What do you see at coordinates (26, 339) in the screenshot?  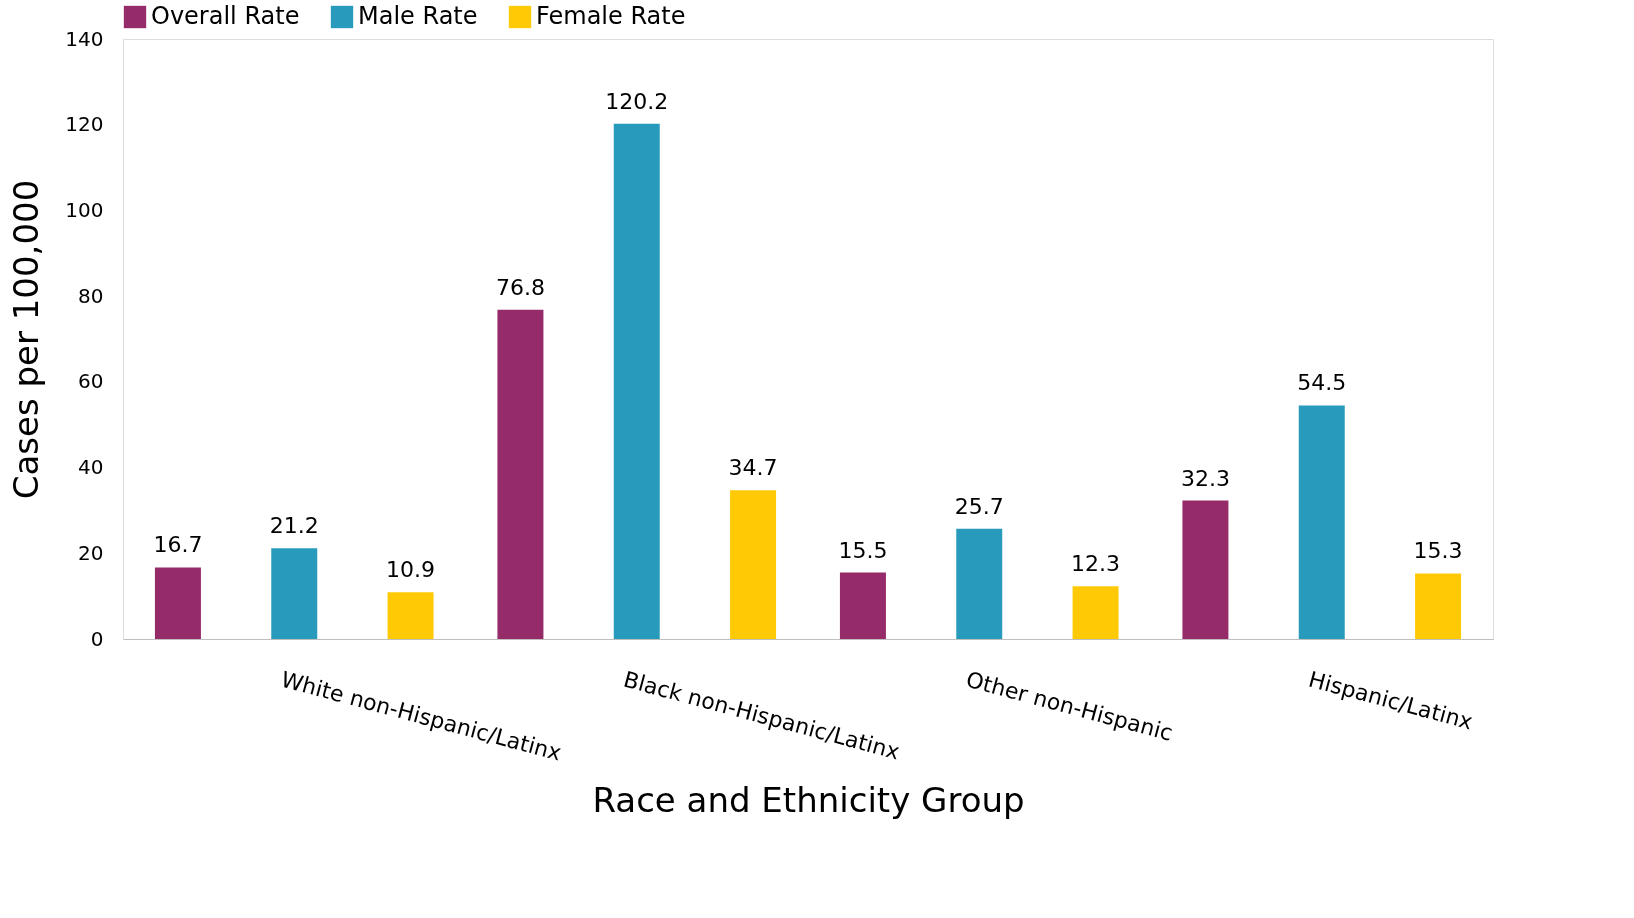 I see `y-axis-title: Cases per 100,000` at bounding box center [26, 339].